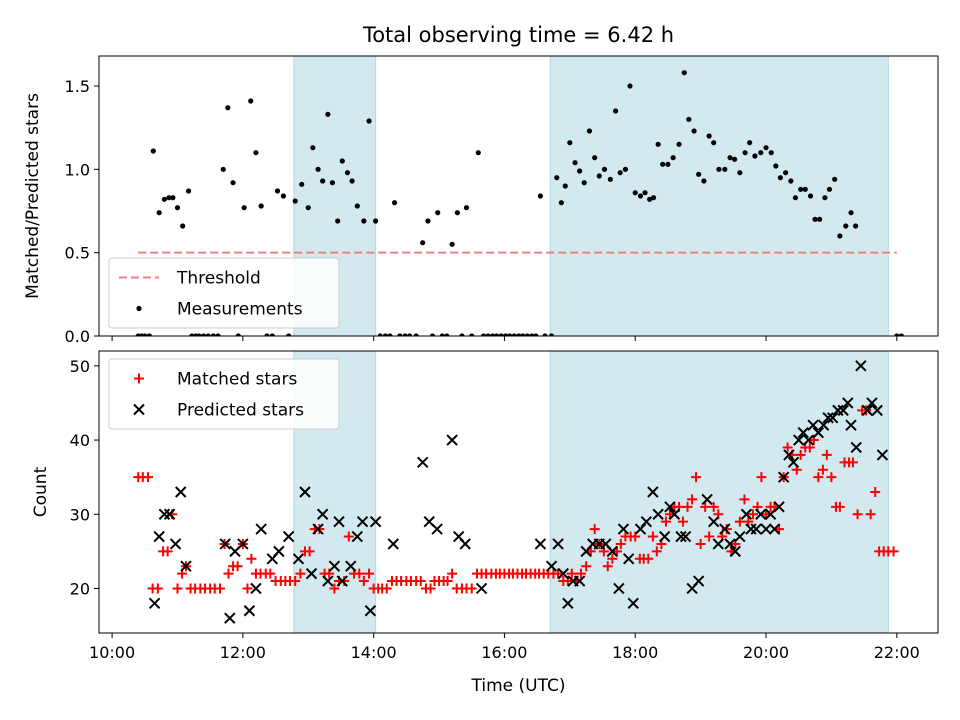 This screenshot has width=960, height=720. What do you see at coordinates (80, 366) in the screenshot?
I see `y-tick-label: 50` at bounding box center [80, 366].